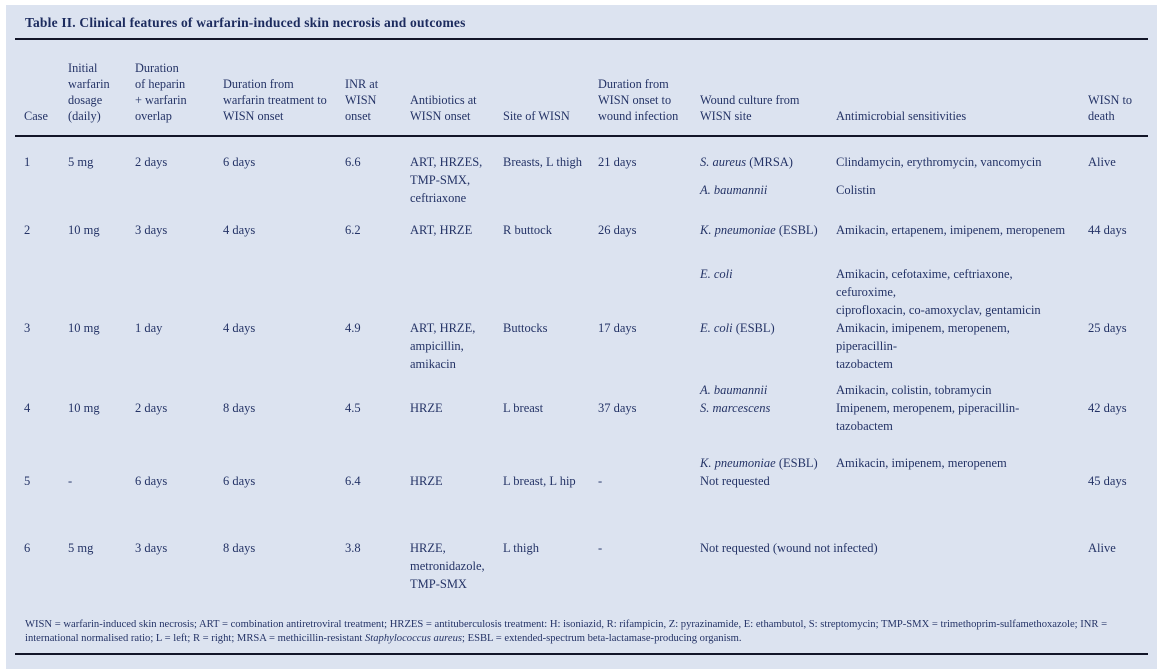  Describe the element at coordinates (982, 548) in the screenshot. I see `sensitivities-text` at that location.